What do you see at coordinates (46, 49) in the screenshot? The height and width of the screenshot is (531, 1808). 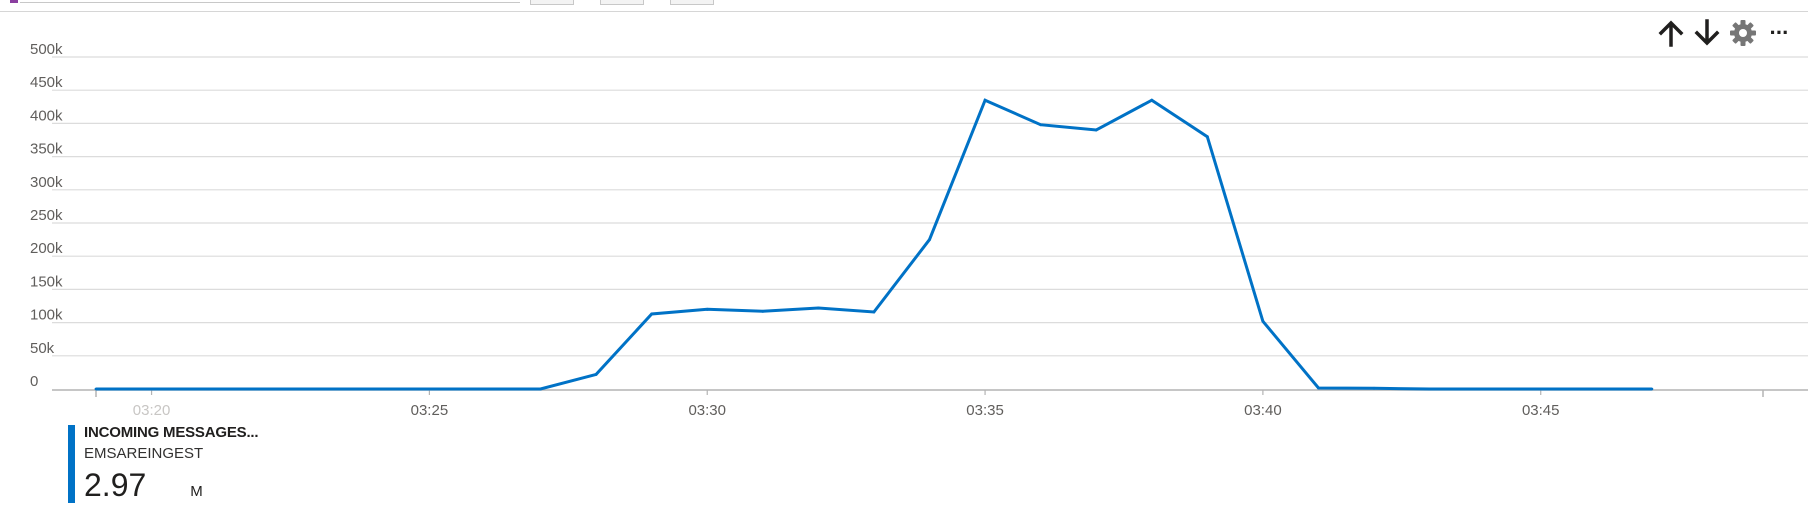 I see `y-tick-label: 500k` at bounding box center [46, 49].